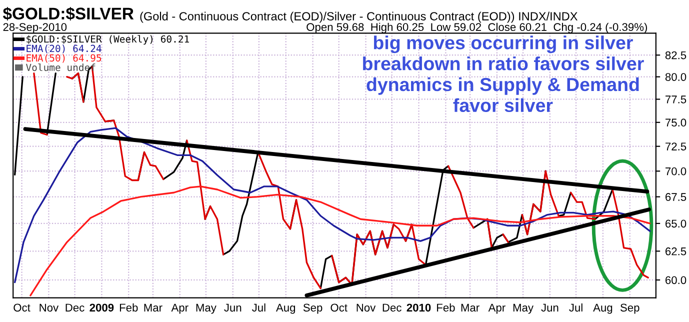  What do you see at coordinates (107, 40) in the screenshot?
I see `legend-label: $GOLD:$SILVER (Weekly) 60.21` at bounding box center [107, 40].